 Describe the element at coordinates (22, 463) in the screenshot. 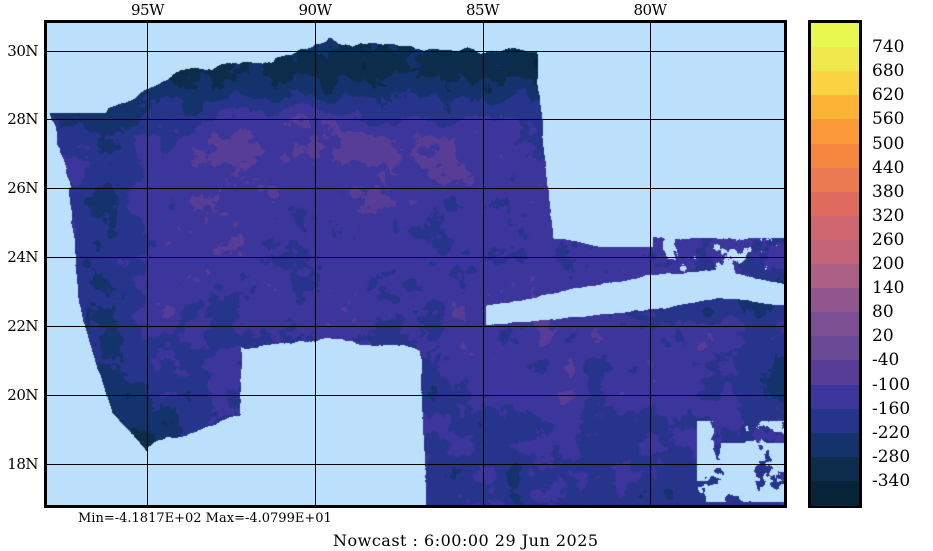

I see `latitude-label-18n: 18N` at that location.